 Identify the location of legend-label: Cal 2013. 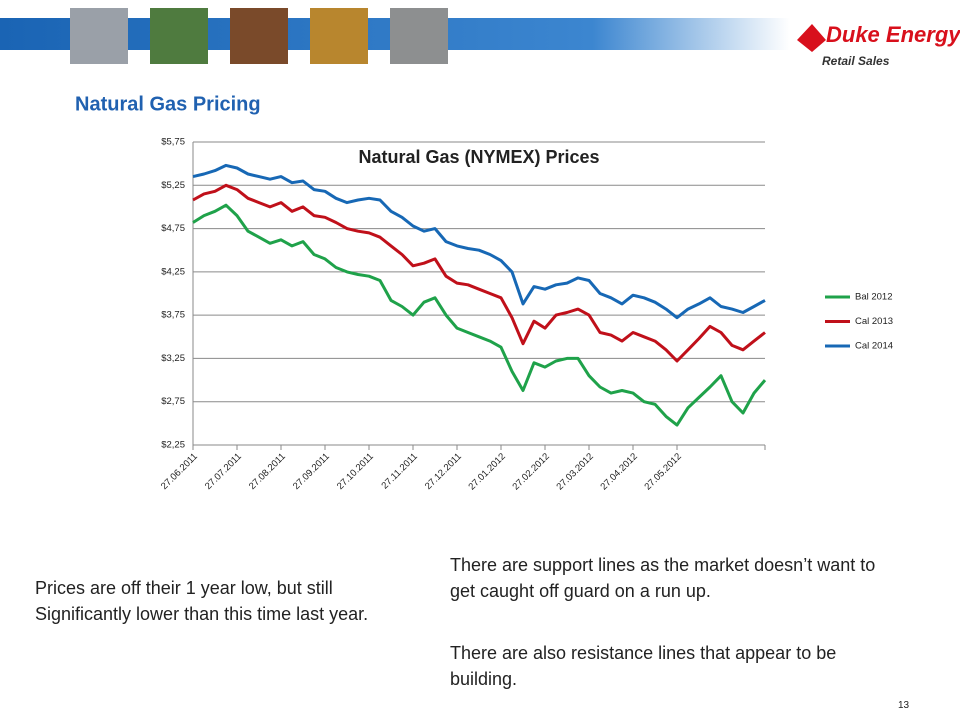
(874, 321).